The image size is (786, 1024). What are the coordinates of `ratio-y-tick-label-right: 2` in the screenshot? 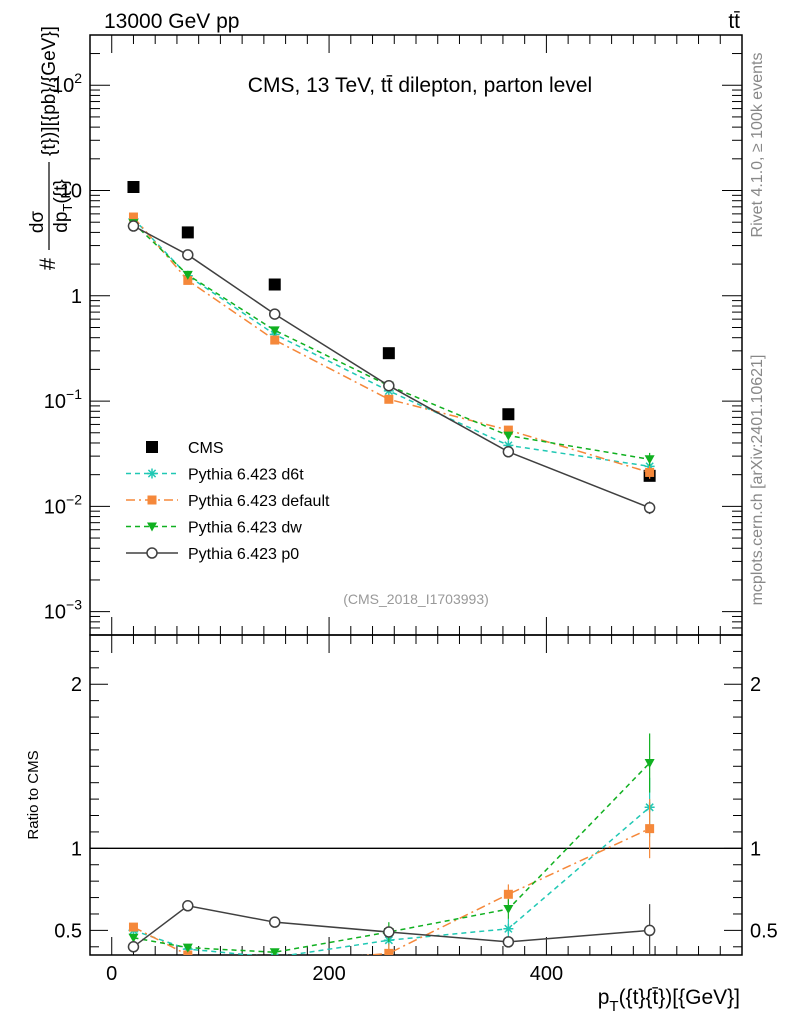 It's located at (755, 685).